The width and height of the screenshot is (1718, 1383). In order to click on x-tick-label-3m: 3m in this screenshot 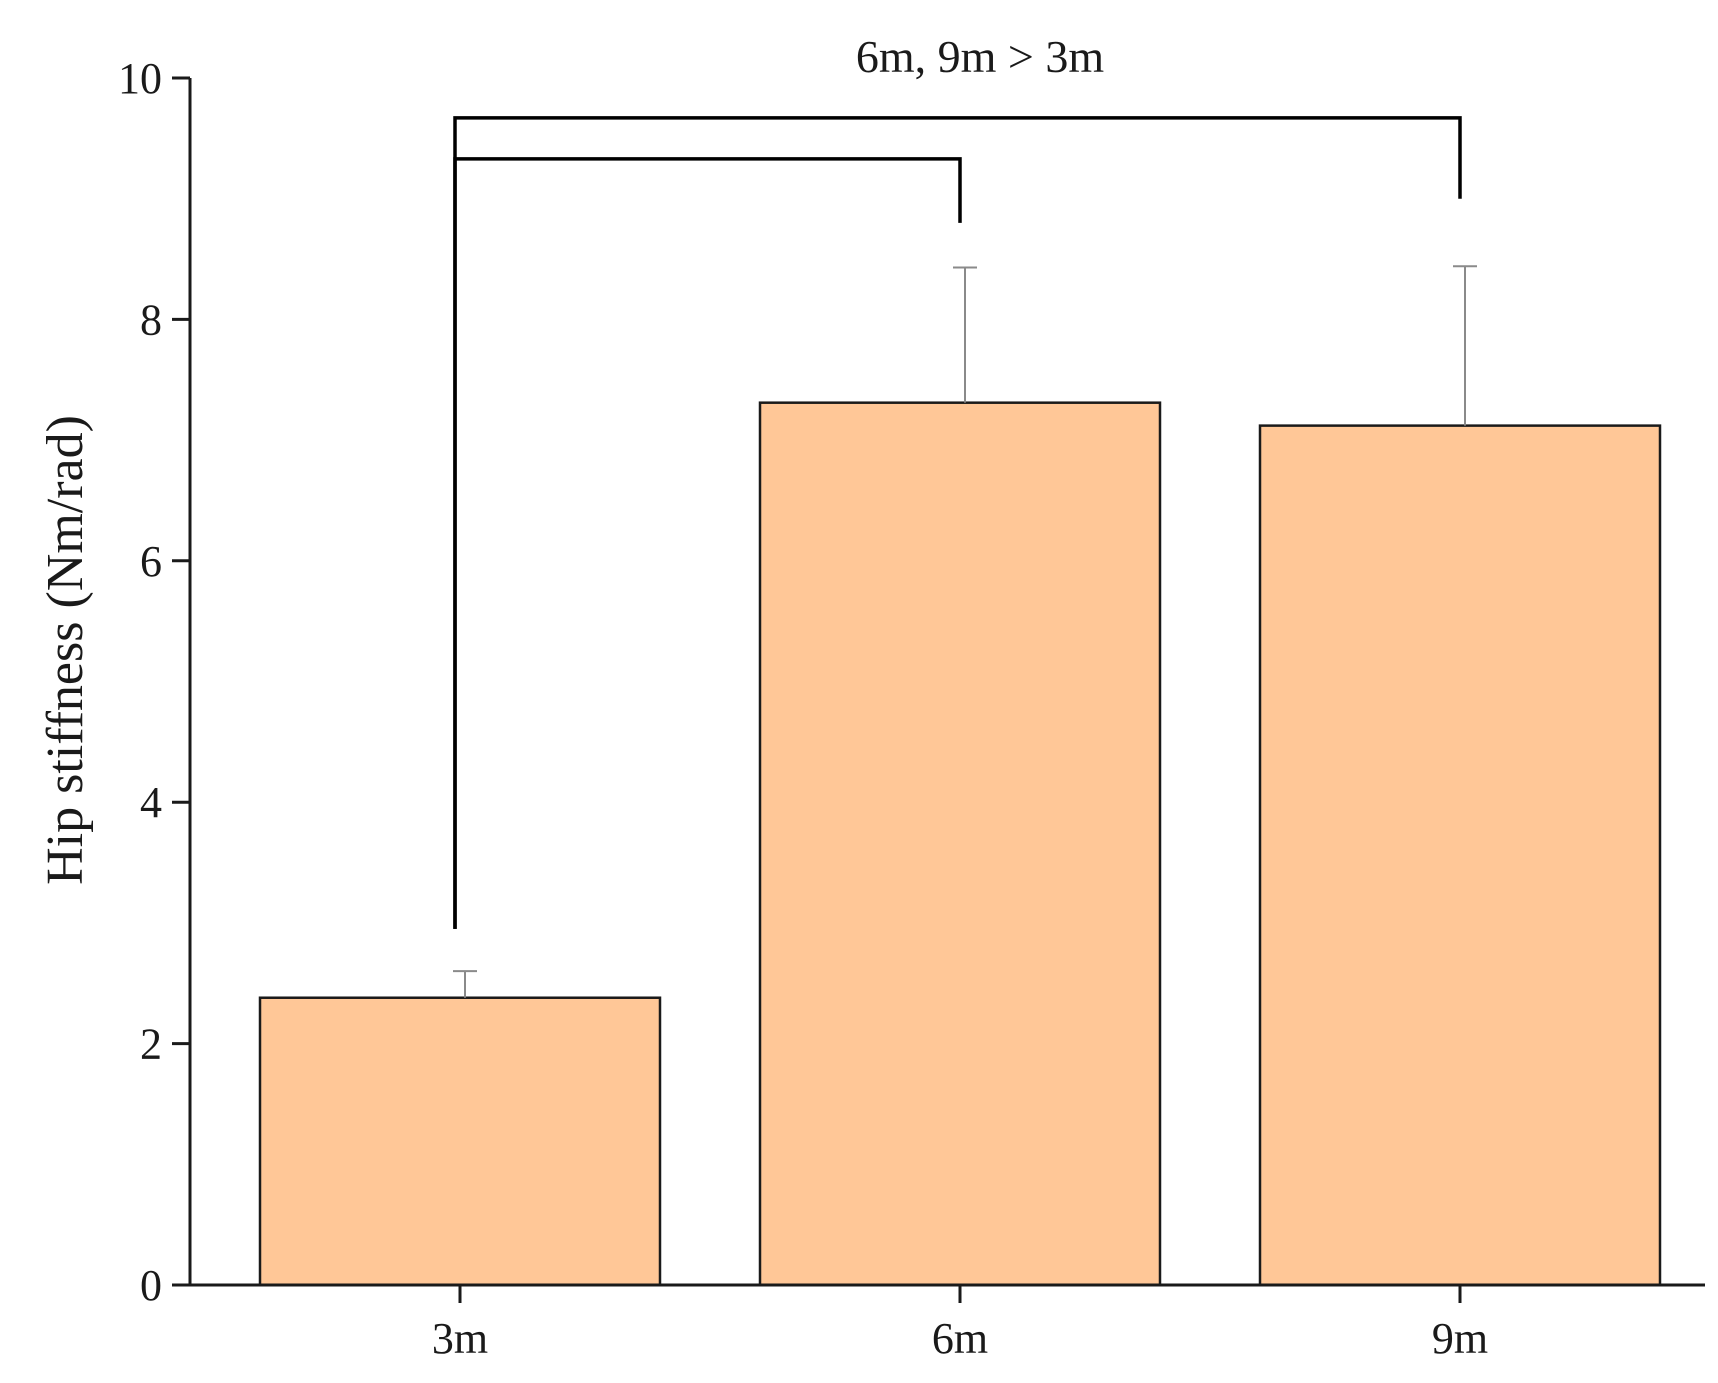, I will do `click(460, 1338)`.